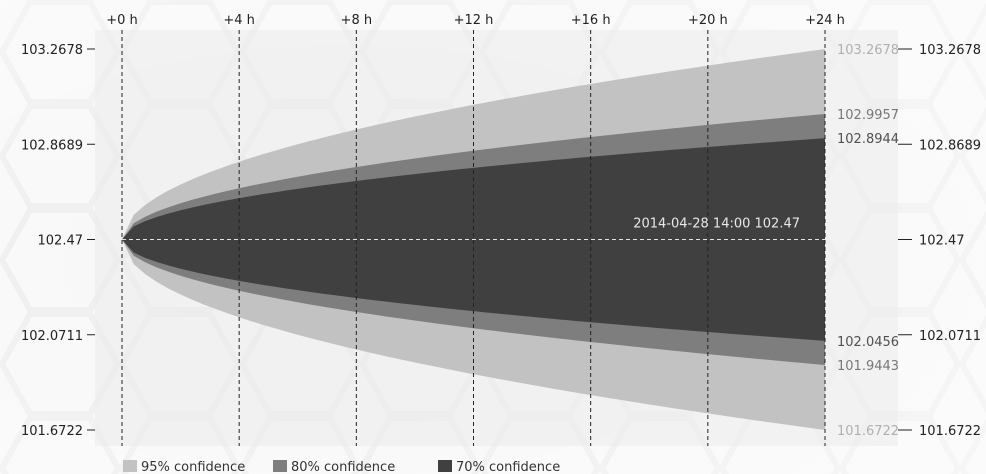 The width and height of the screenshot is (986, 474). What do you see at coordinates (52, 431) in the screenshot?
I see `y-tick-label-left-0: 101.6722` at bounding box center [52, 431].